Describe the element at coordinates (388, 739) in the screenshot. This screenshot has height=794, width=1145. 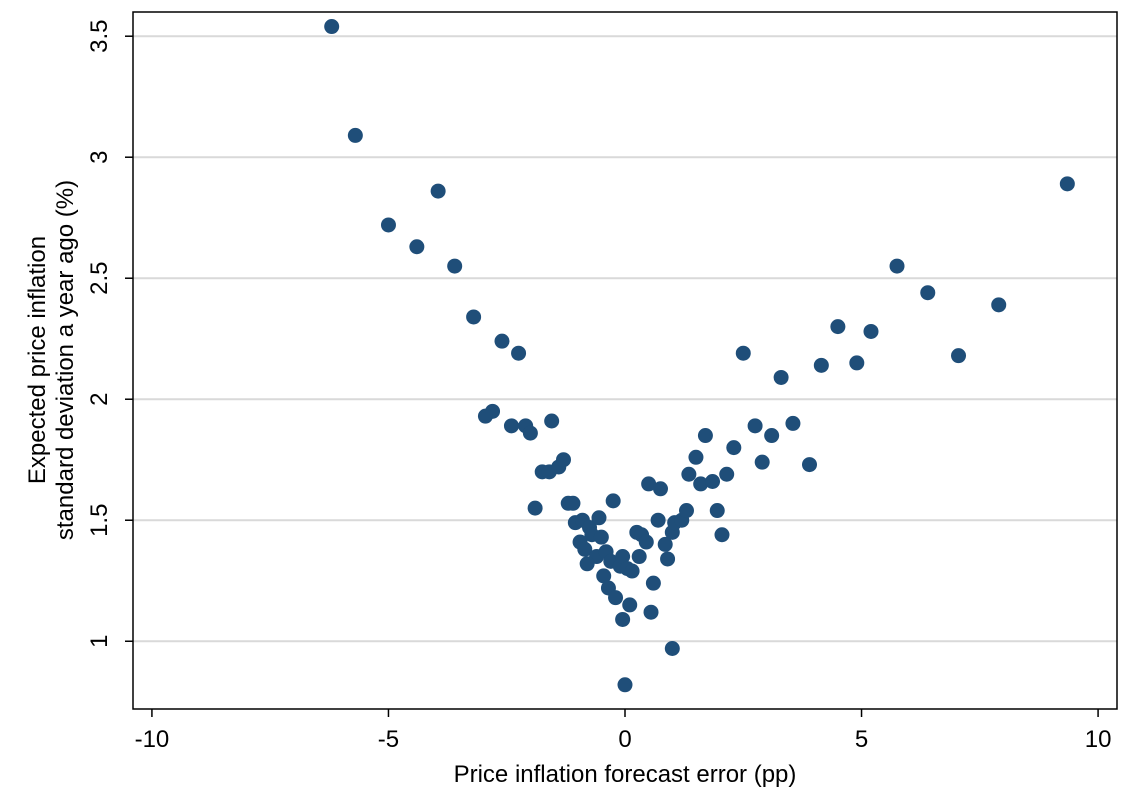
I see `x-tick-label: -5` at that location.